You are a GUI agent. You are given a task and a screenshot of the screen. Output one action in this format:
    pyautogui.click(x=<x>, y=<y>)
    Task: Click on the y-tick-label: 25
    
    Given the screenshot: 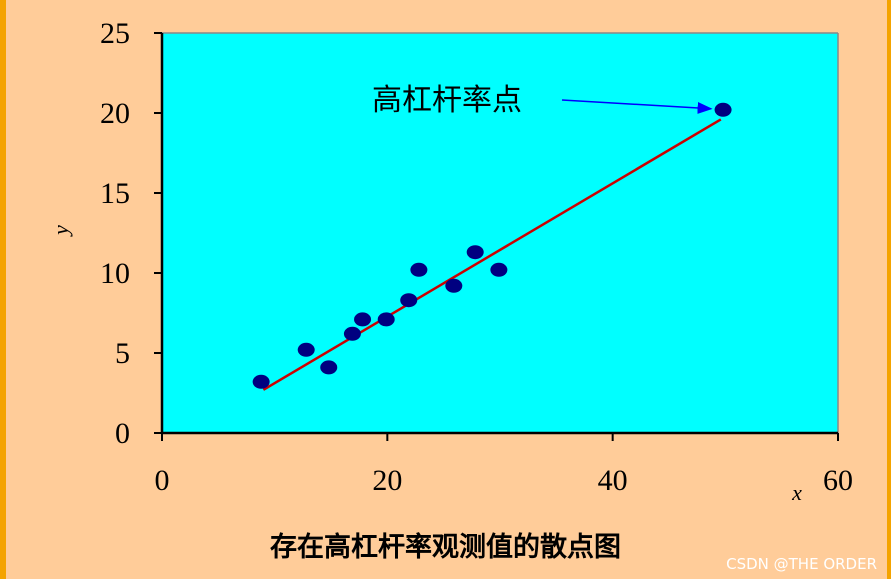 What is the action you would take?
    pyautogui.click(x=115, y=33)
    